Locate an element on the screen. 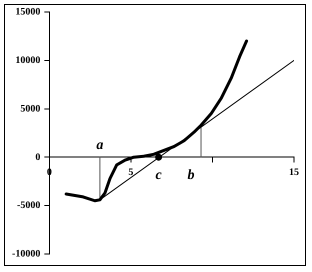  y-tick-label: -10000 is located at coordinates (26, 254).